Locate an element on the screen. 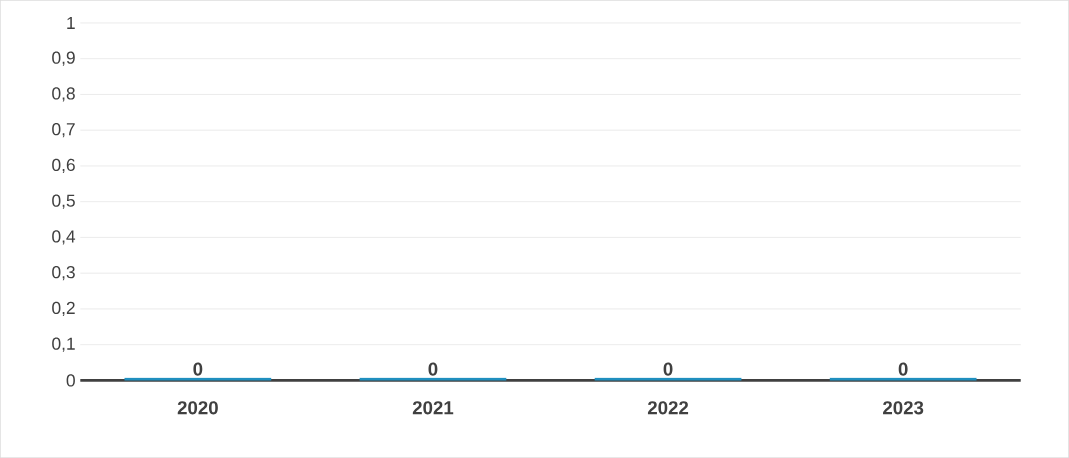 The width and height of the screenshot is (1069, 458). y-tick-label: 0,1 is located at coordinates (63, 344).